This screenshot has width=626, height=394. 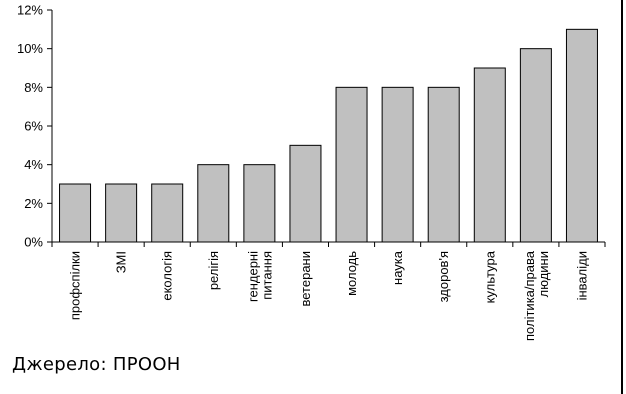 I want to click on x-tick-label: культура, so click(x=489, y=276).